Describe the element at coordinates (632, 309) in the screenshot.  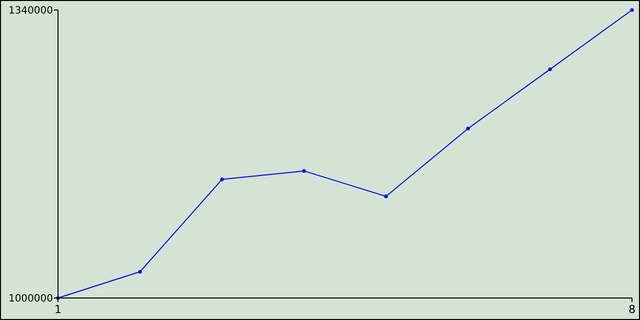
I see `x-tick-label: 8` at that location.